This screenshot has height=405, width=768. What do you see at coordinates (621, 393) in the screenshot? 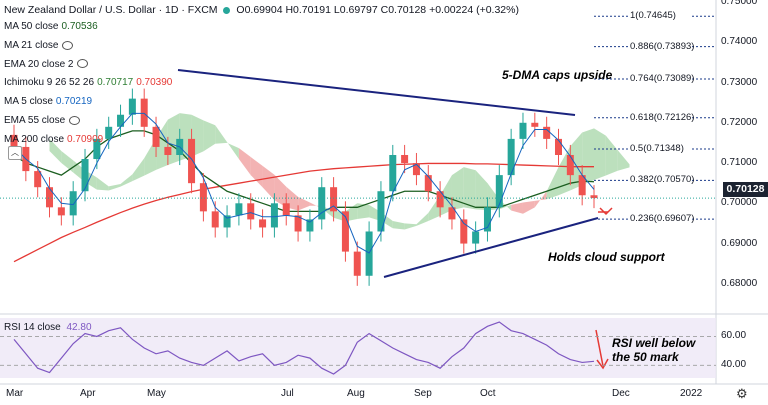
I see `time-tick-label: Dec` at bounding box center [621, 393].